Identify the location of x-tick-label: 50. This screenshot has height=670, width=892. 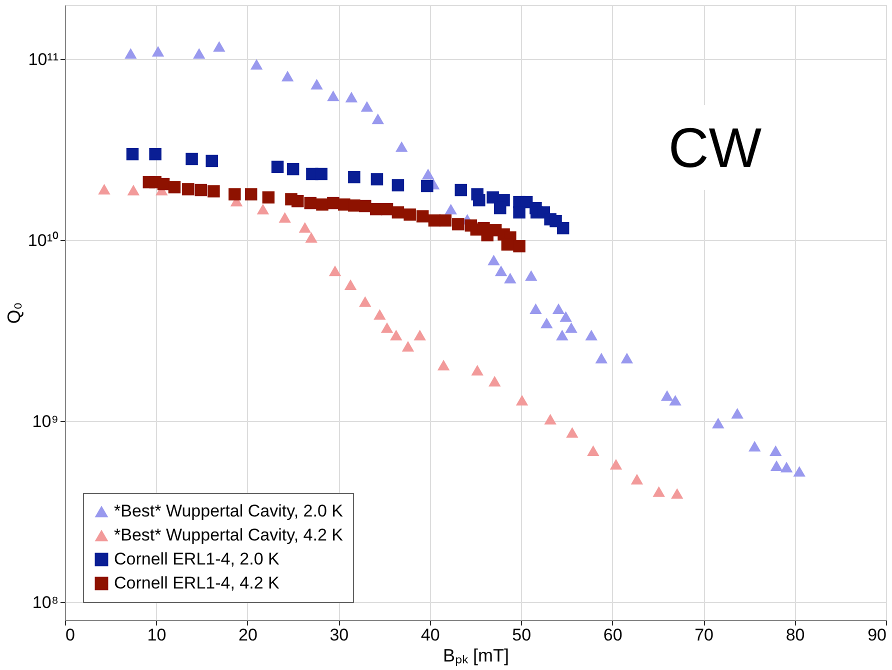
(522, 635).